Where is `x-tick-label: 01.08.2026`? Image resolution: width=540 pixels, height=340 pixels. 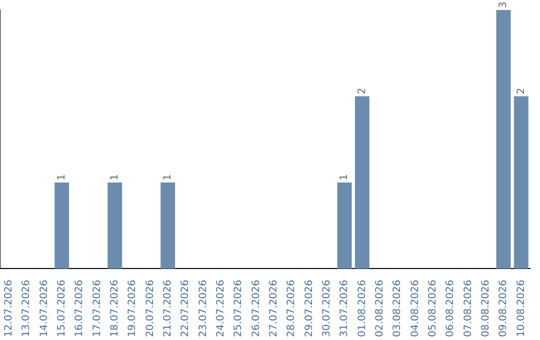
x-tick-label: 01.08.2026 is located at coordinates (362, 309).